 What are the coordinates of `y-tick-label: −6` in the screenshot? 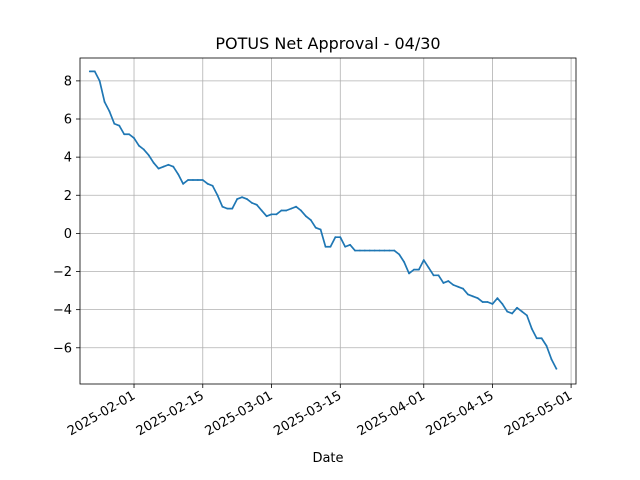 It's located at (62, 348).